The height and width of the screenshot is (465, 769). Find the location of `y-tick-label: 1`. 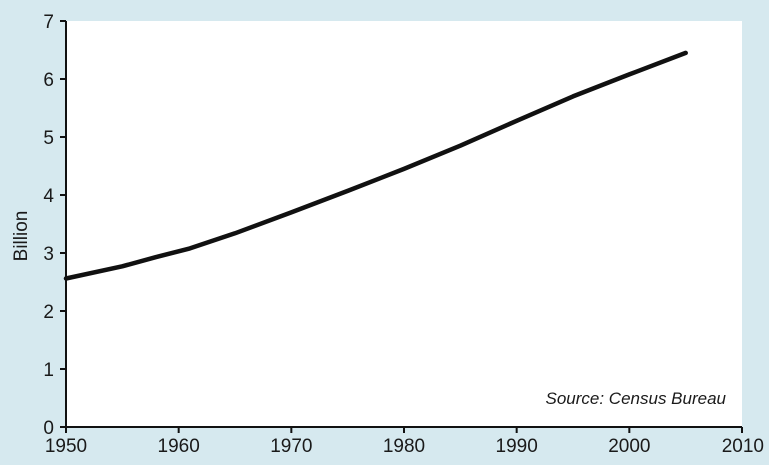

y-tick-label: 1 is located at coordinates (48, 370).